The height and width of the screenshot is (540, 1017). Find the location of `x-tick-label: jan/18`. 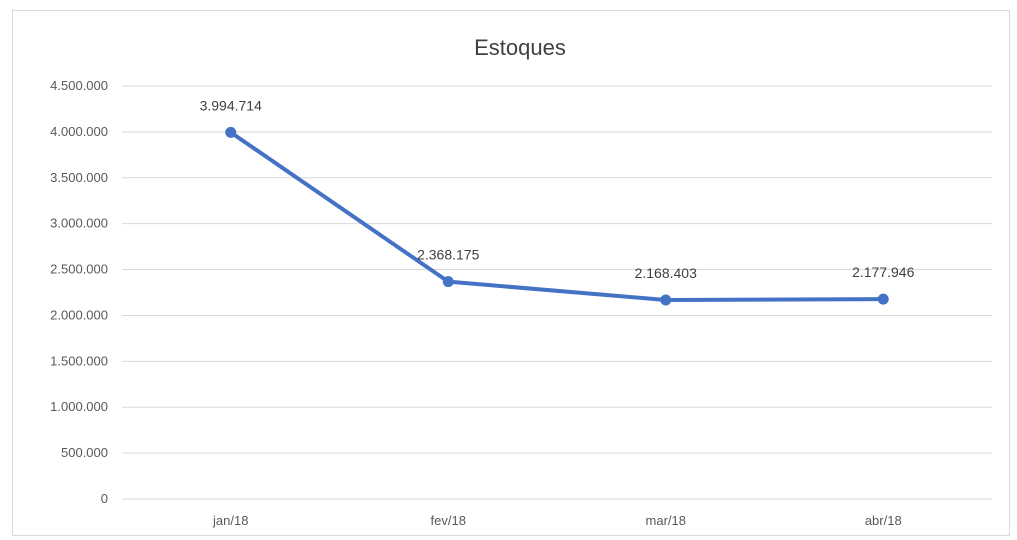

x-tick-label: jan/18 is located at coordinates (230, 520).